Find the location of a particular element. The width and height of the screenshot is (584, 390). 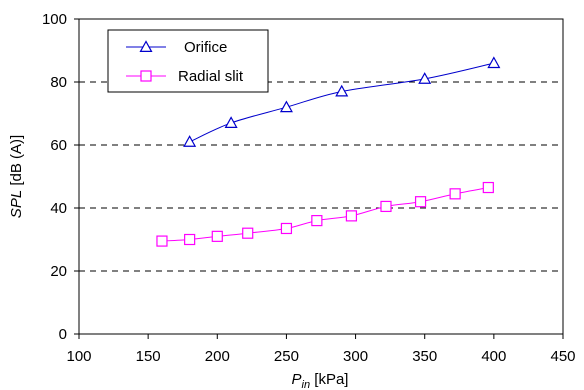

x-tick-label: 300 is located at coordinates (355, 356).